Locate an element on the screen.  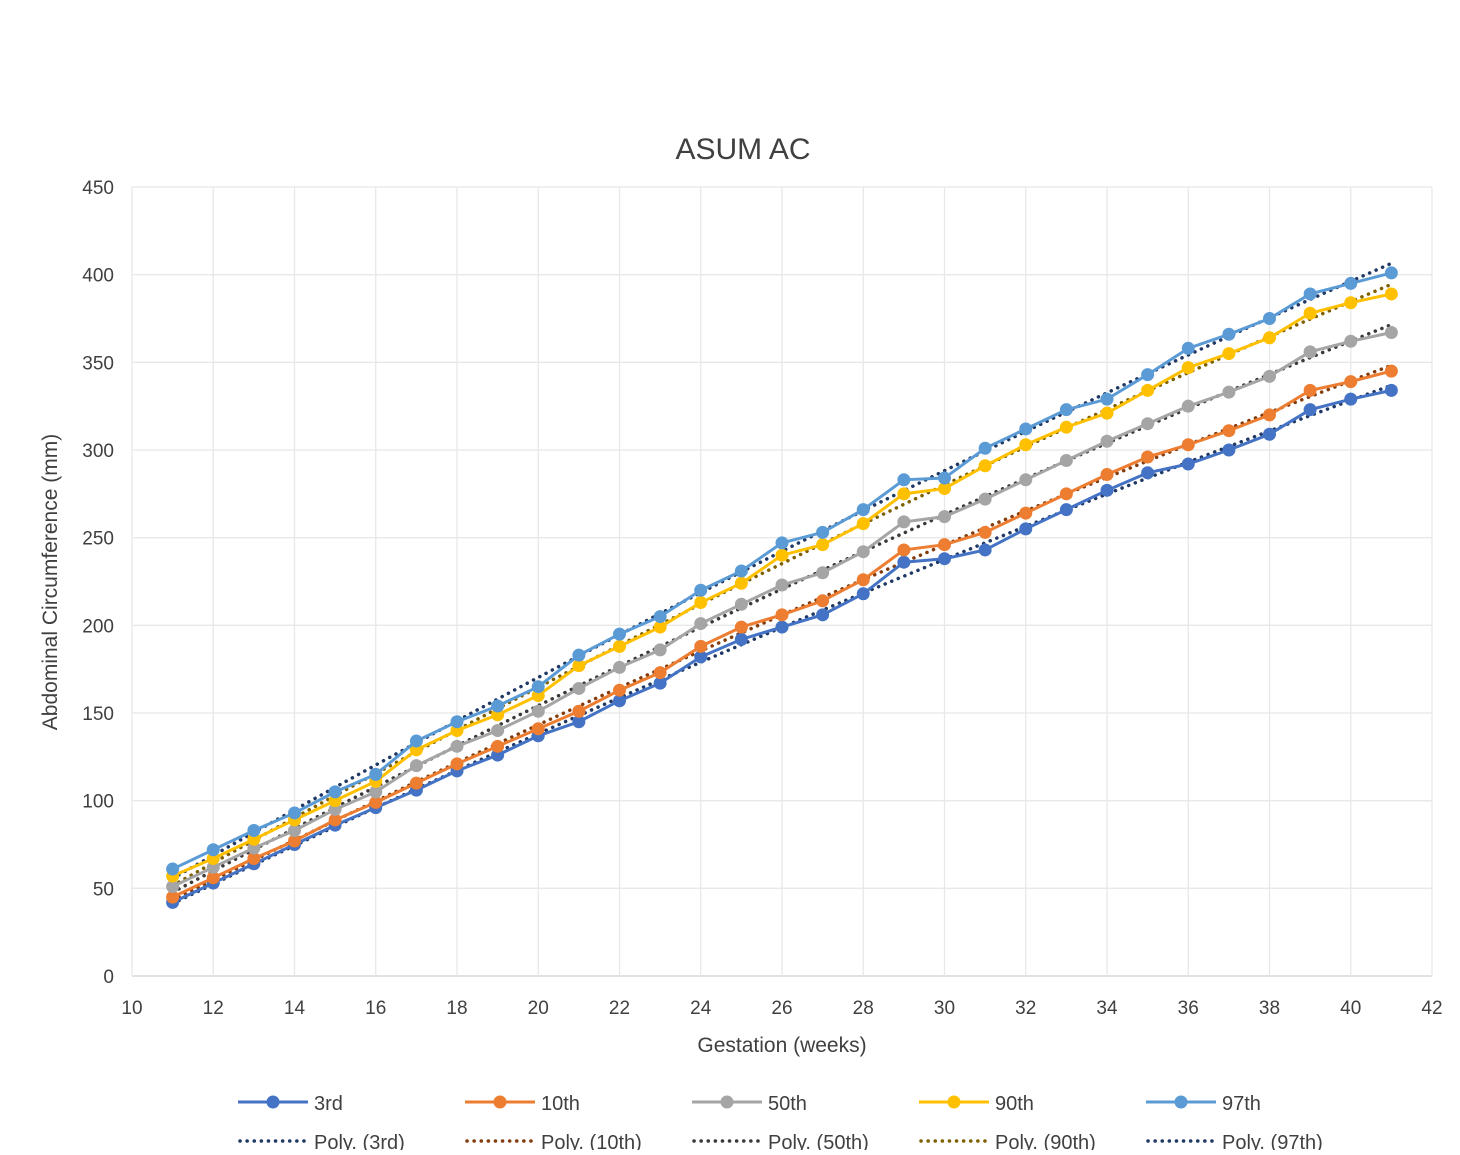
legend-label: Poly. (3rd) is located at coordinates (359, 1141).